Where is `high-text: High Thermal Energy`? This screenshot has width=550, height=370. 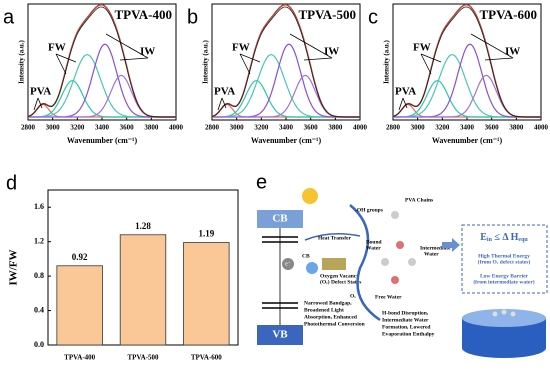 high-text: High Thermal Energy is located at coordinates (504, 256).